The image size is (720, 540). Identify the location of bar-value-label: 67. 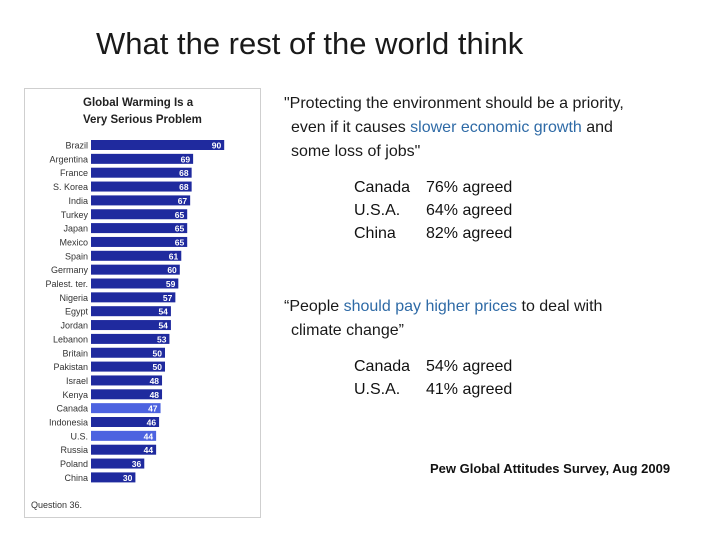
(183, 201).